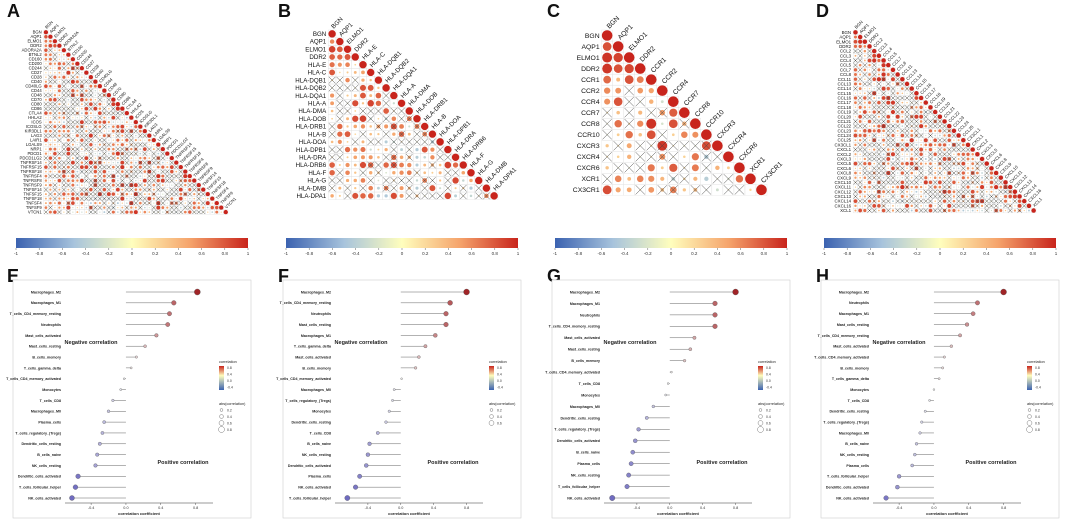 The height and width of the screenshot is (521, 1065). Describe the element at coordinates (36, 59) in the screenshot. I see `row-label: CD160` at that location.